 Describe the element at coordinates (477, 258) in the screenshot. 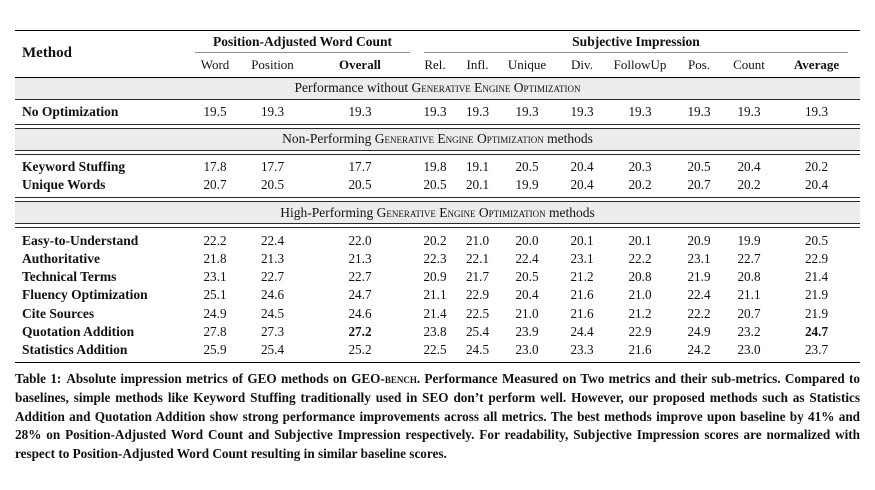

I see `metric-value: 22.1` at that location.